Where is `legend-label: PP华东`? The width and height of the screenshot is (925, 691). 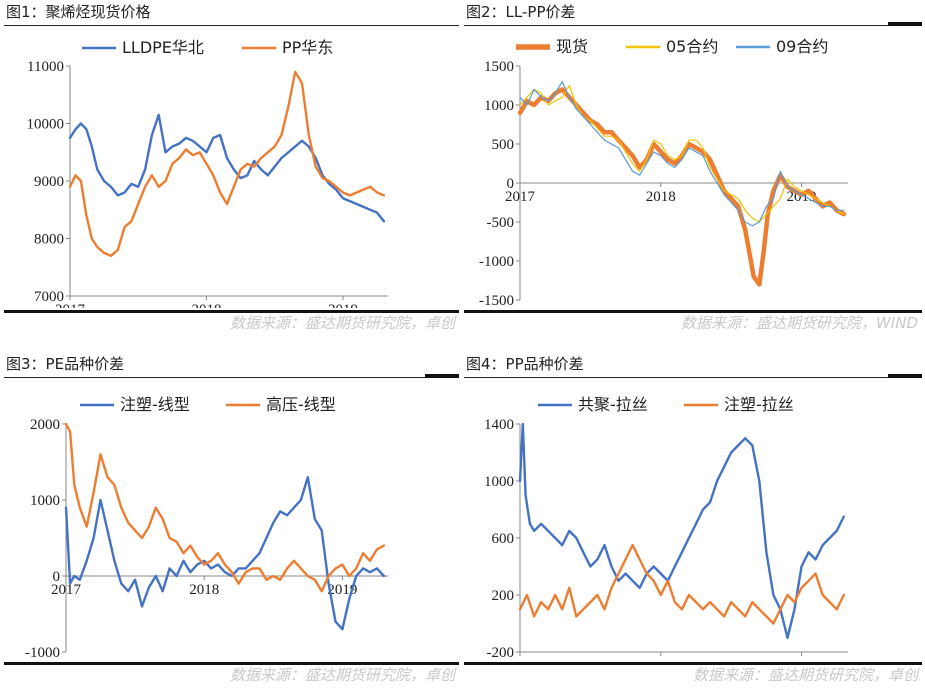
legend-label: PP华东 is located at coordinates (307, 47).